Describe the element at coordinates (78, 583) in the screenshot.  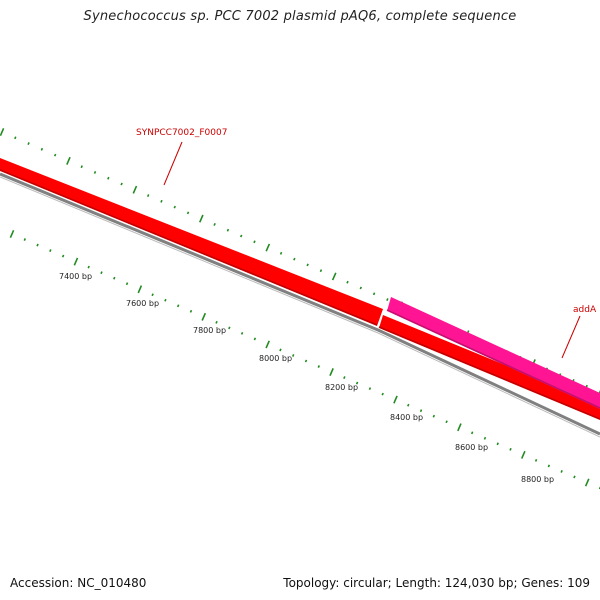
I see `accession-text: Accession: NC_010480` at that location.